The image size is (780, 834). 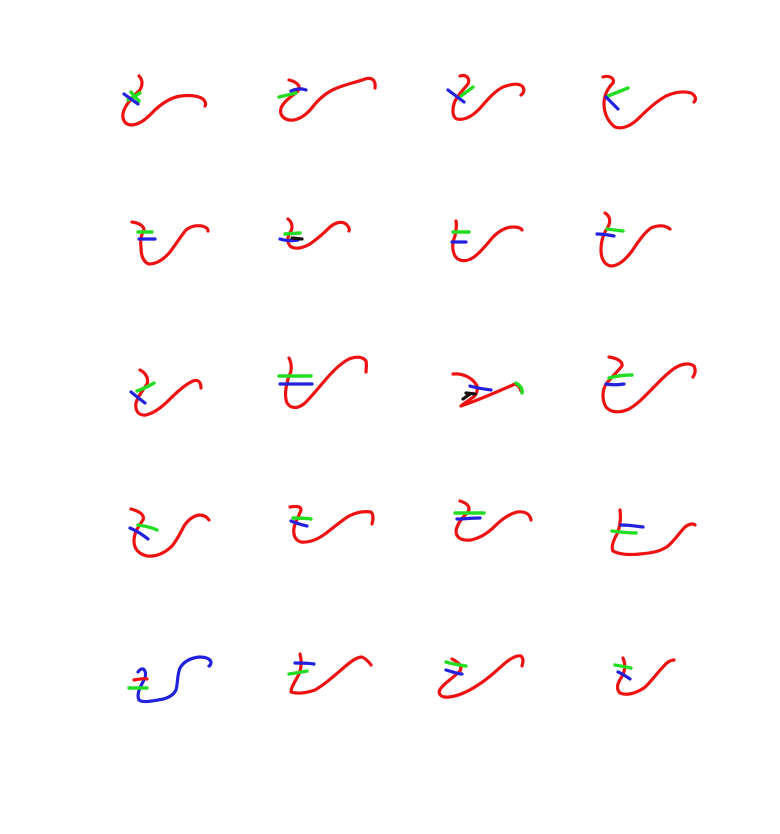 I want to click on handwriting-sample-r5c2, so click(x=330, y=673).